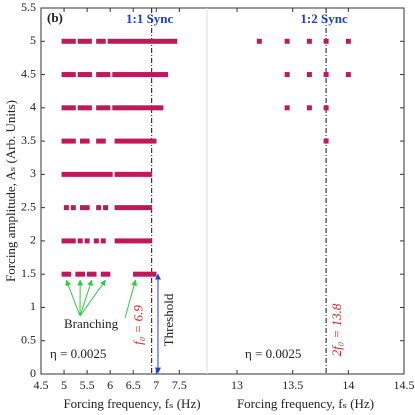  What do you see at coordinates (33, 40) in the screenshot?
I see `y-tick-label: 5` at bounding box center [33, 40].